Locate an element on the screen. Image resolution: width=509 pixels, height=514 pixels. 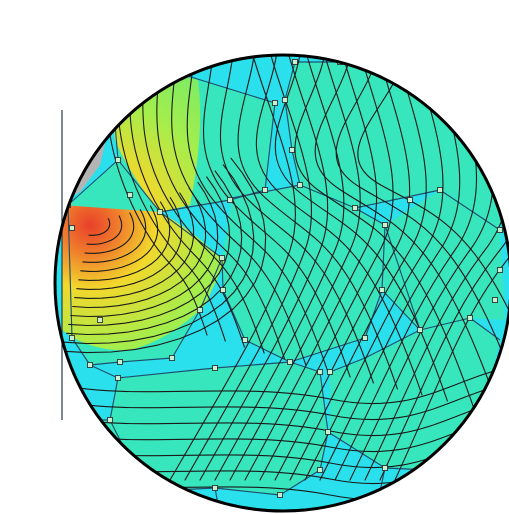
grain-lower-left is located at coordinates (219, 428).